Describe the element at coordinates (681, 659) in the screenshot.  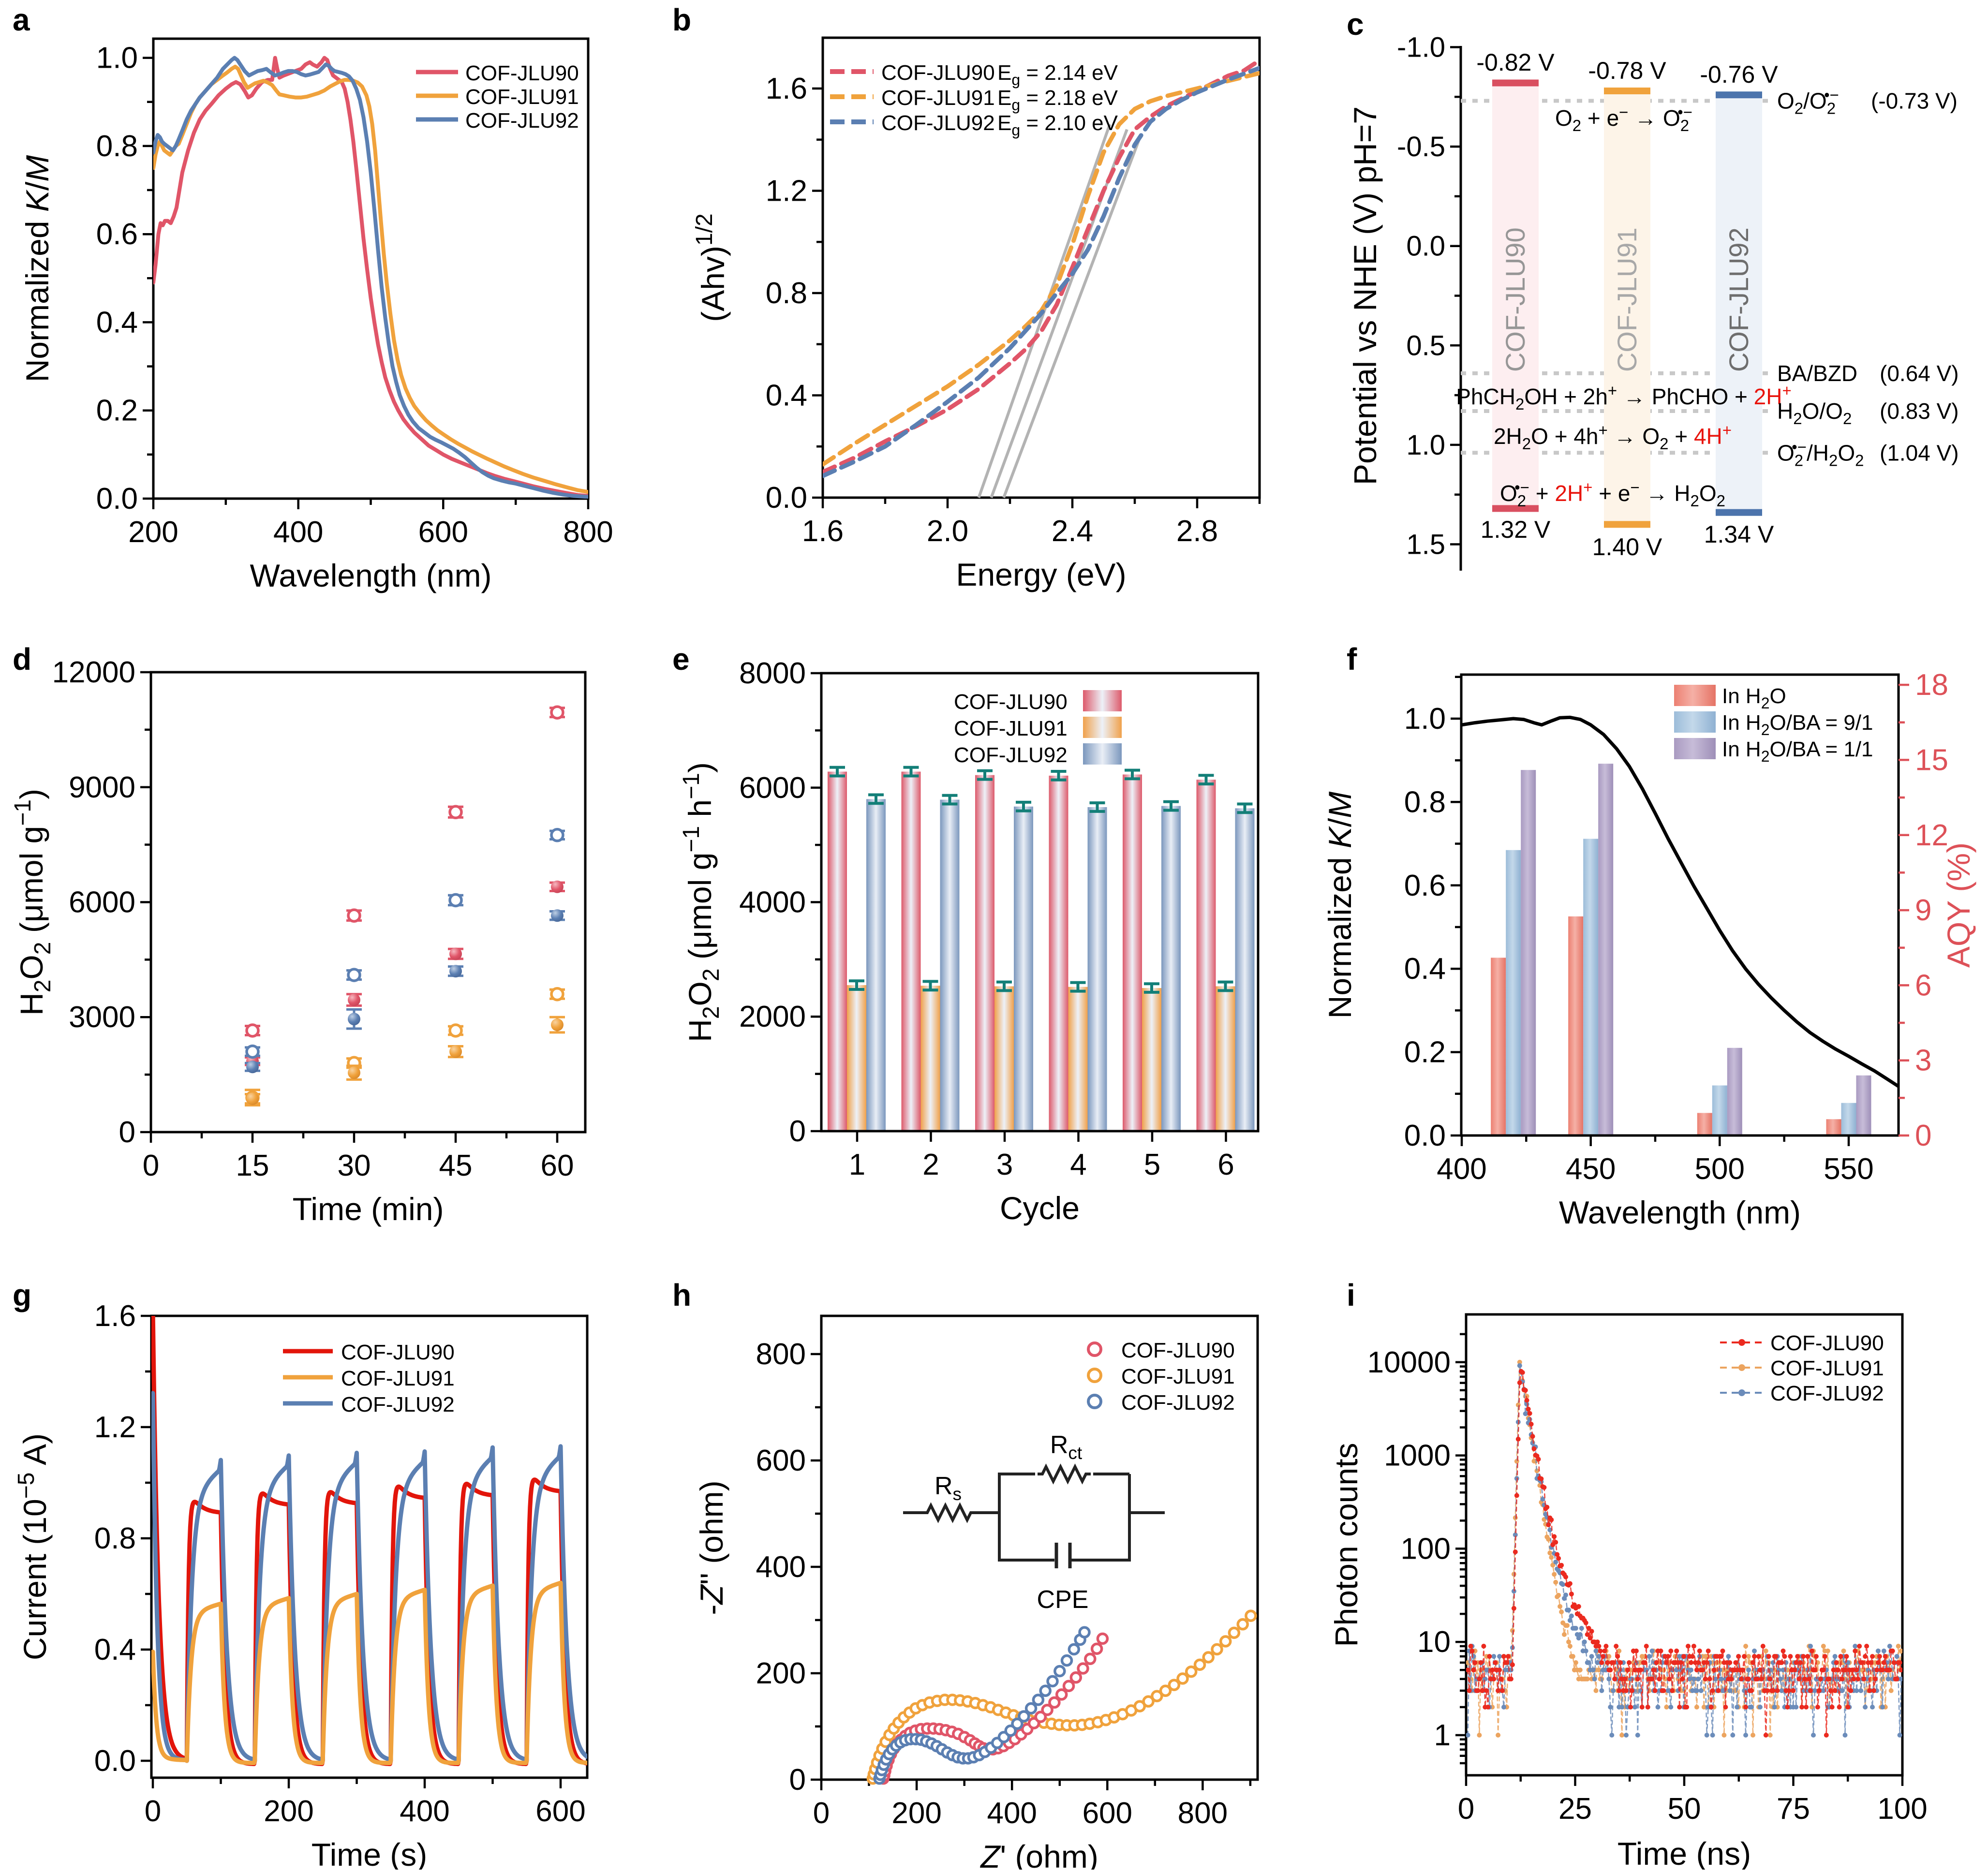
I see `svg-text: e` at that location.